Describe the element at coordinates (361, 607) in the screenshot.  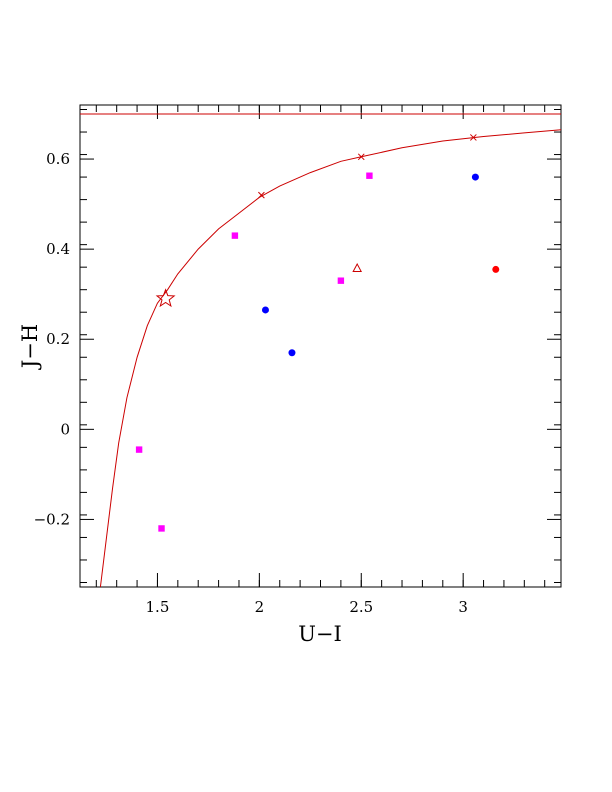
I see `x-tick-label: 2.5` at that location.